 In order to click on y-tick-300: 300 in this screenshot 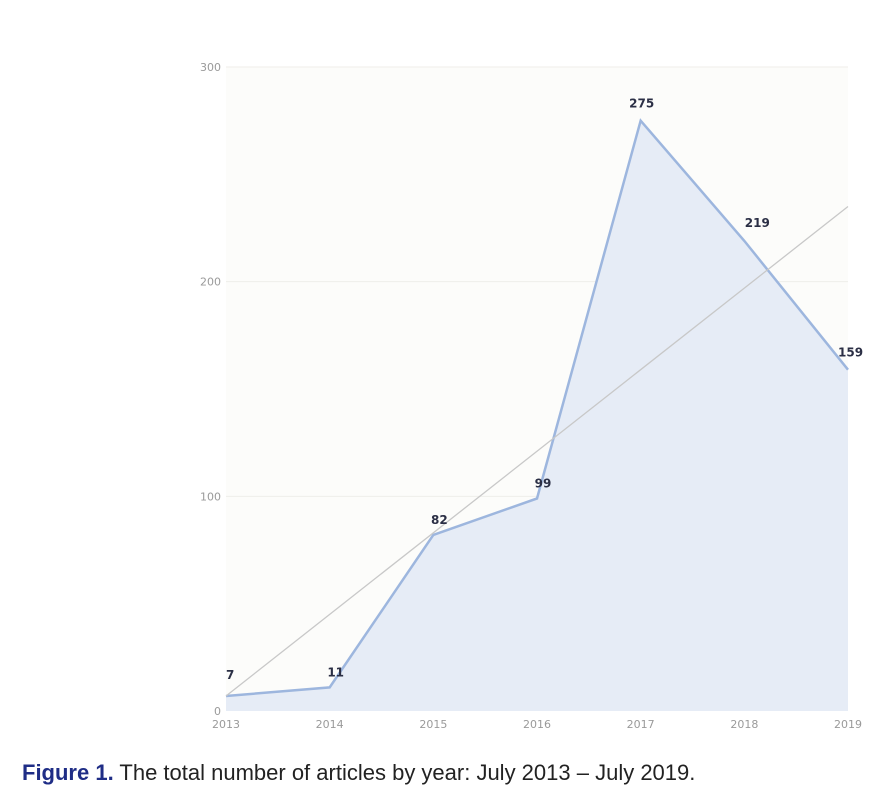, I will do `click(210, 67)`.